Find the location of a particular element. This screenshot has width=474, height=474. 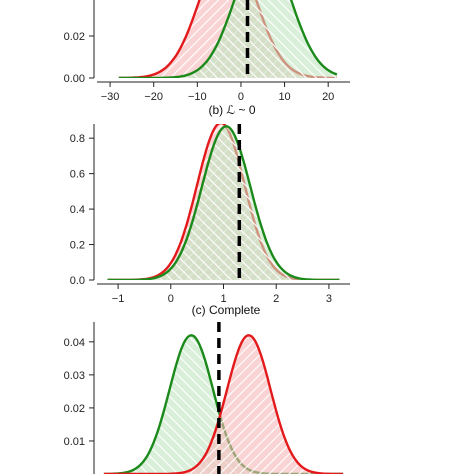

plot-area is located at coordinates (228, 39).